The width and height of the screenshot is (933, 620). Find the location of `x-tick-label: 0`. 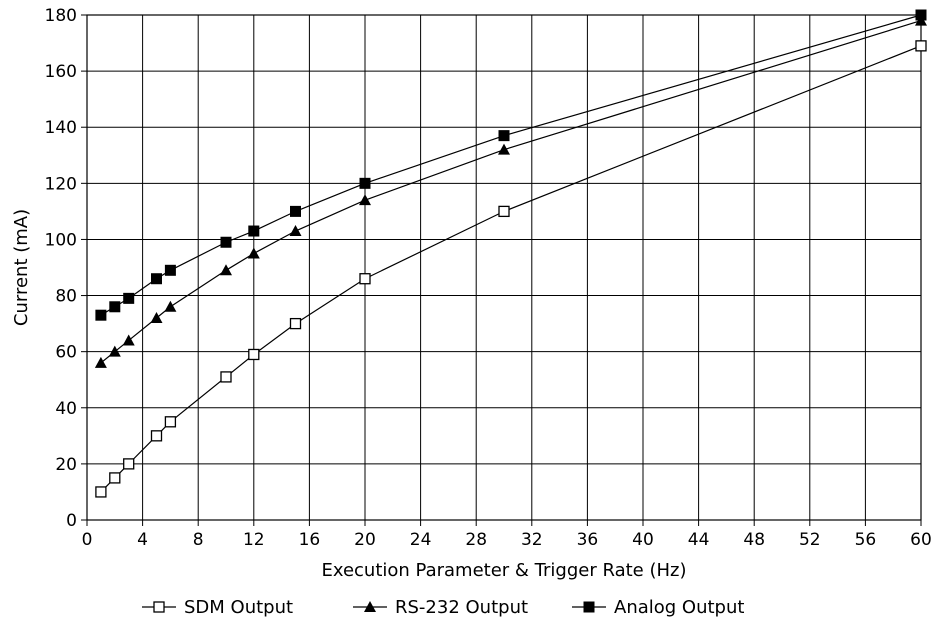

x-tick-label: 0 is located at coordinates (87, 540).